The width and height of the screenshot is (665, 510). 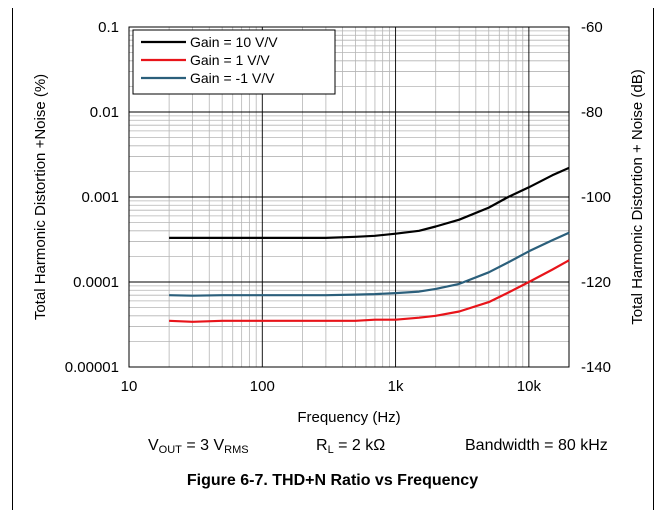 What do you see at coordinates (40, 197) in the screenshot?
I see `y-axis-left-label: Total Harmonic Distortion +Noise (%)` at bounding box center [40, 197].